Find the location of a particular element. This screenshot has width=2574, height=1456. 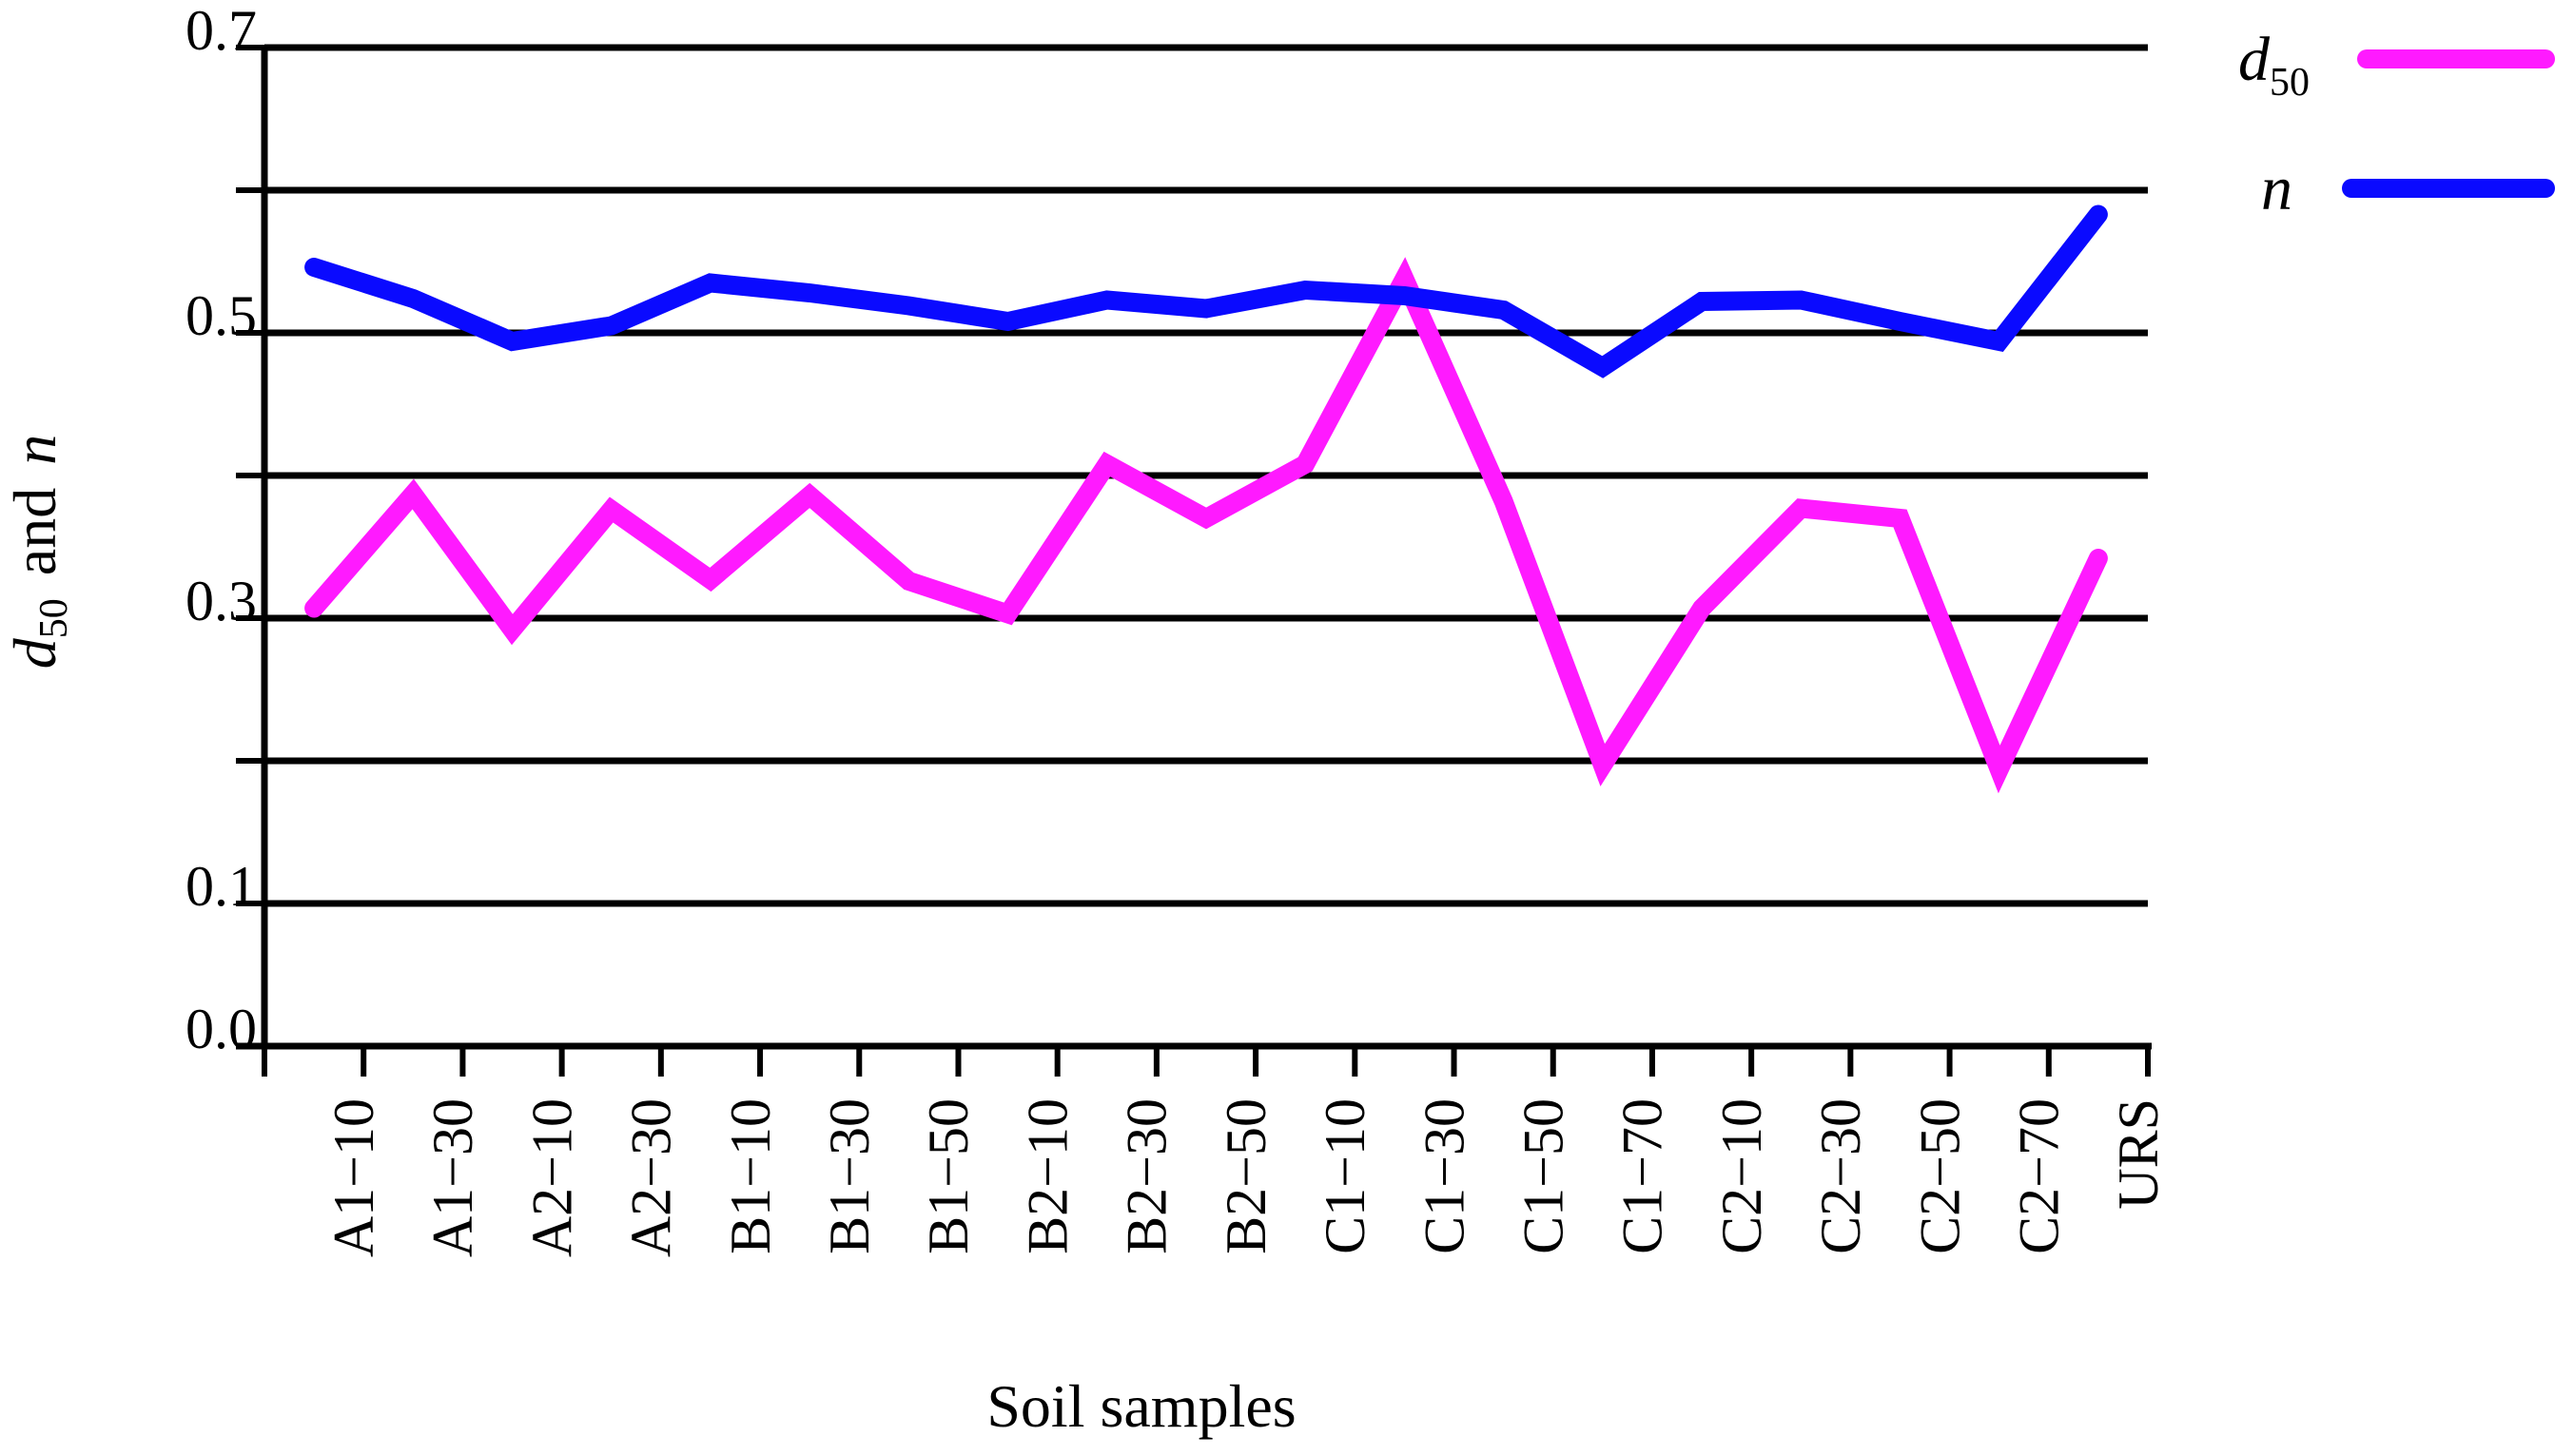

x-axis-title: Soil samples is located at coordinates (1141, 1406).